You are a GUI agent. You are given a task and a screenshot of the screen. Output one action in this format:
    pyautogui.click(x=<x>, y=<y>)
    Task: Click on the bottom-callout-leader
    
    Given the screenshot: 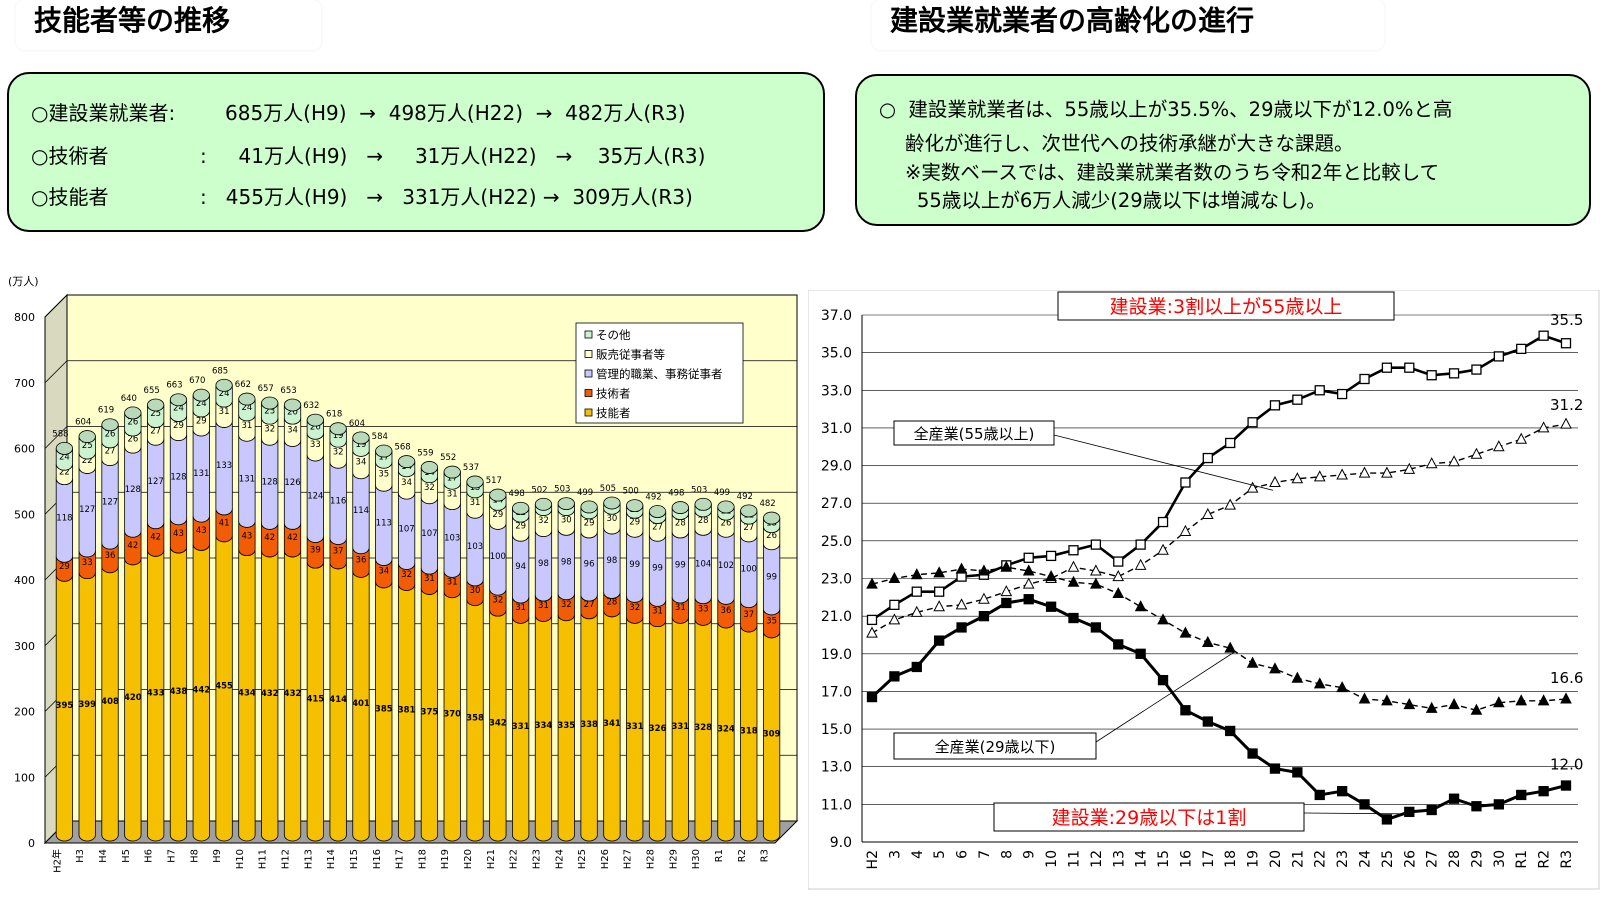 What is the action you would take?
    pyautogui.click(x=1356, y=813)
    